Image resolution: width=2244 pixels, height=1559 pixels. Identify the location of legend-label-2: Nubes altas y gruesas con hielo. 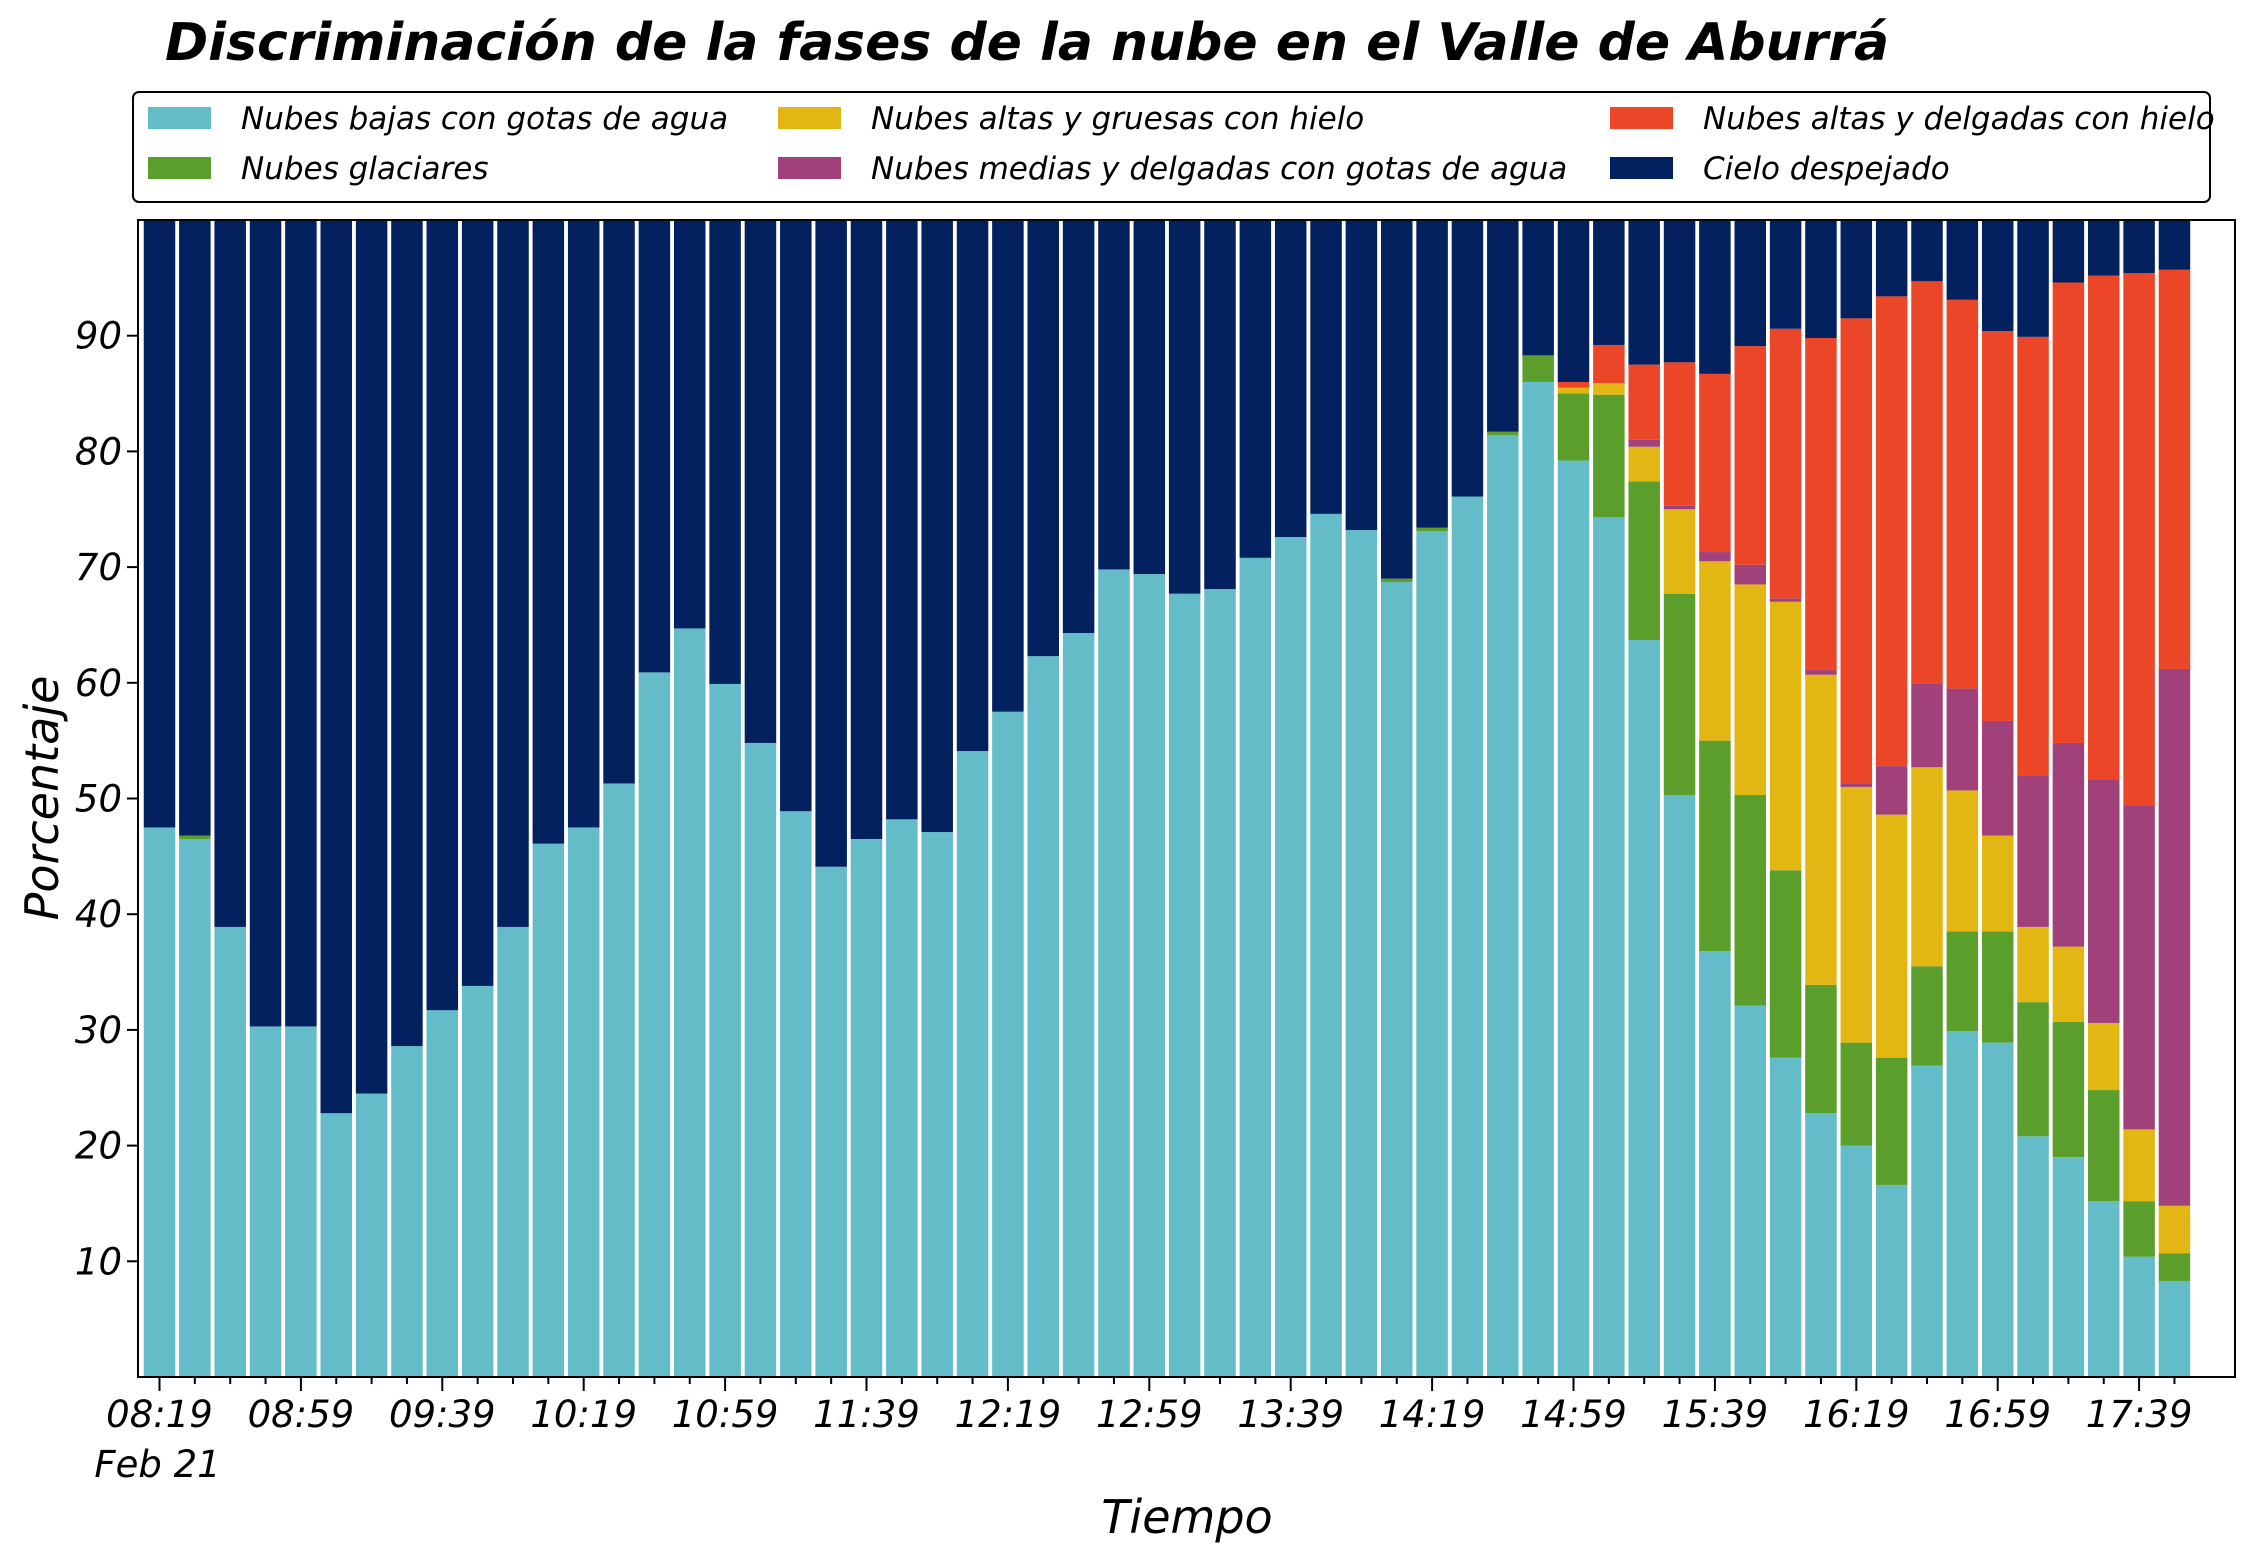
(1117, 119).